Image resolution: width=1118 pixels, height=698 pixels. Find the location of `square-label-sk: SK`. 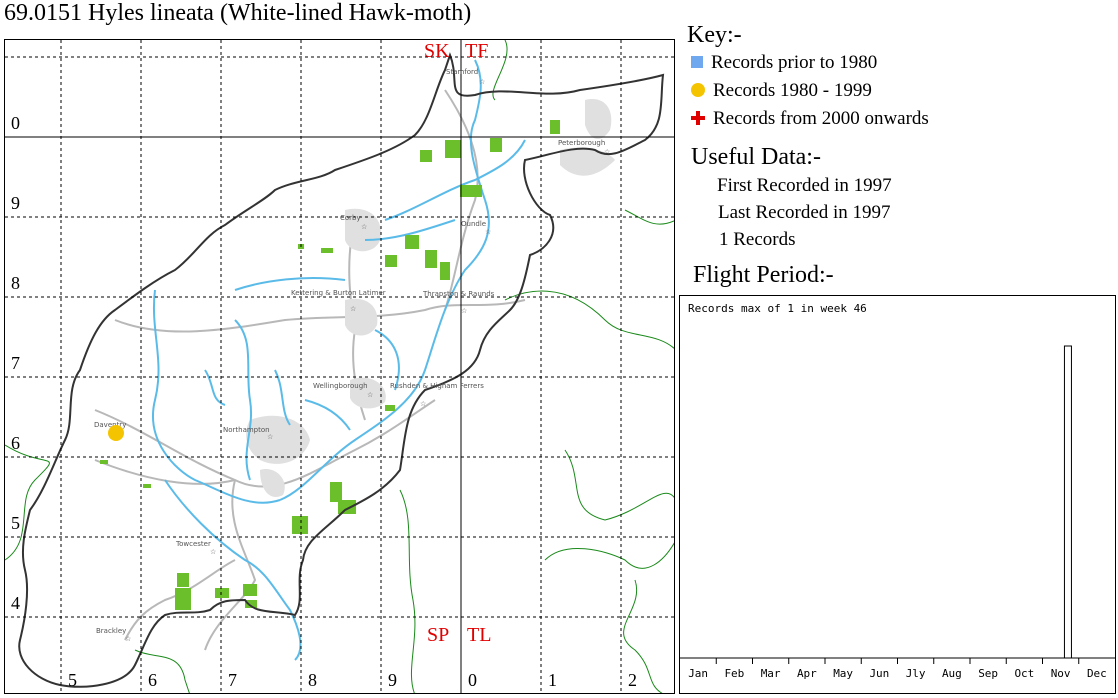

square-label-sk: SK is located at coordinates (437, 51).